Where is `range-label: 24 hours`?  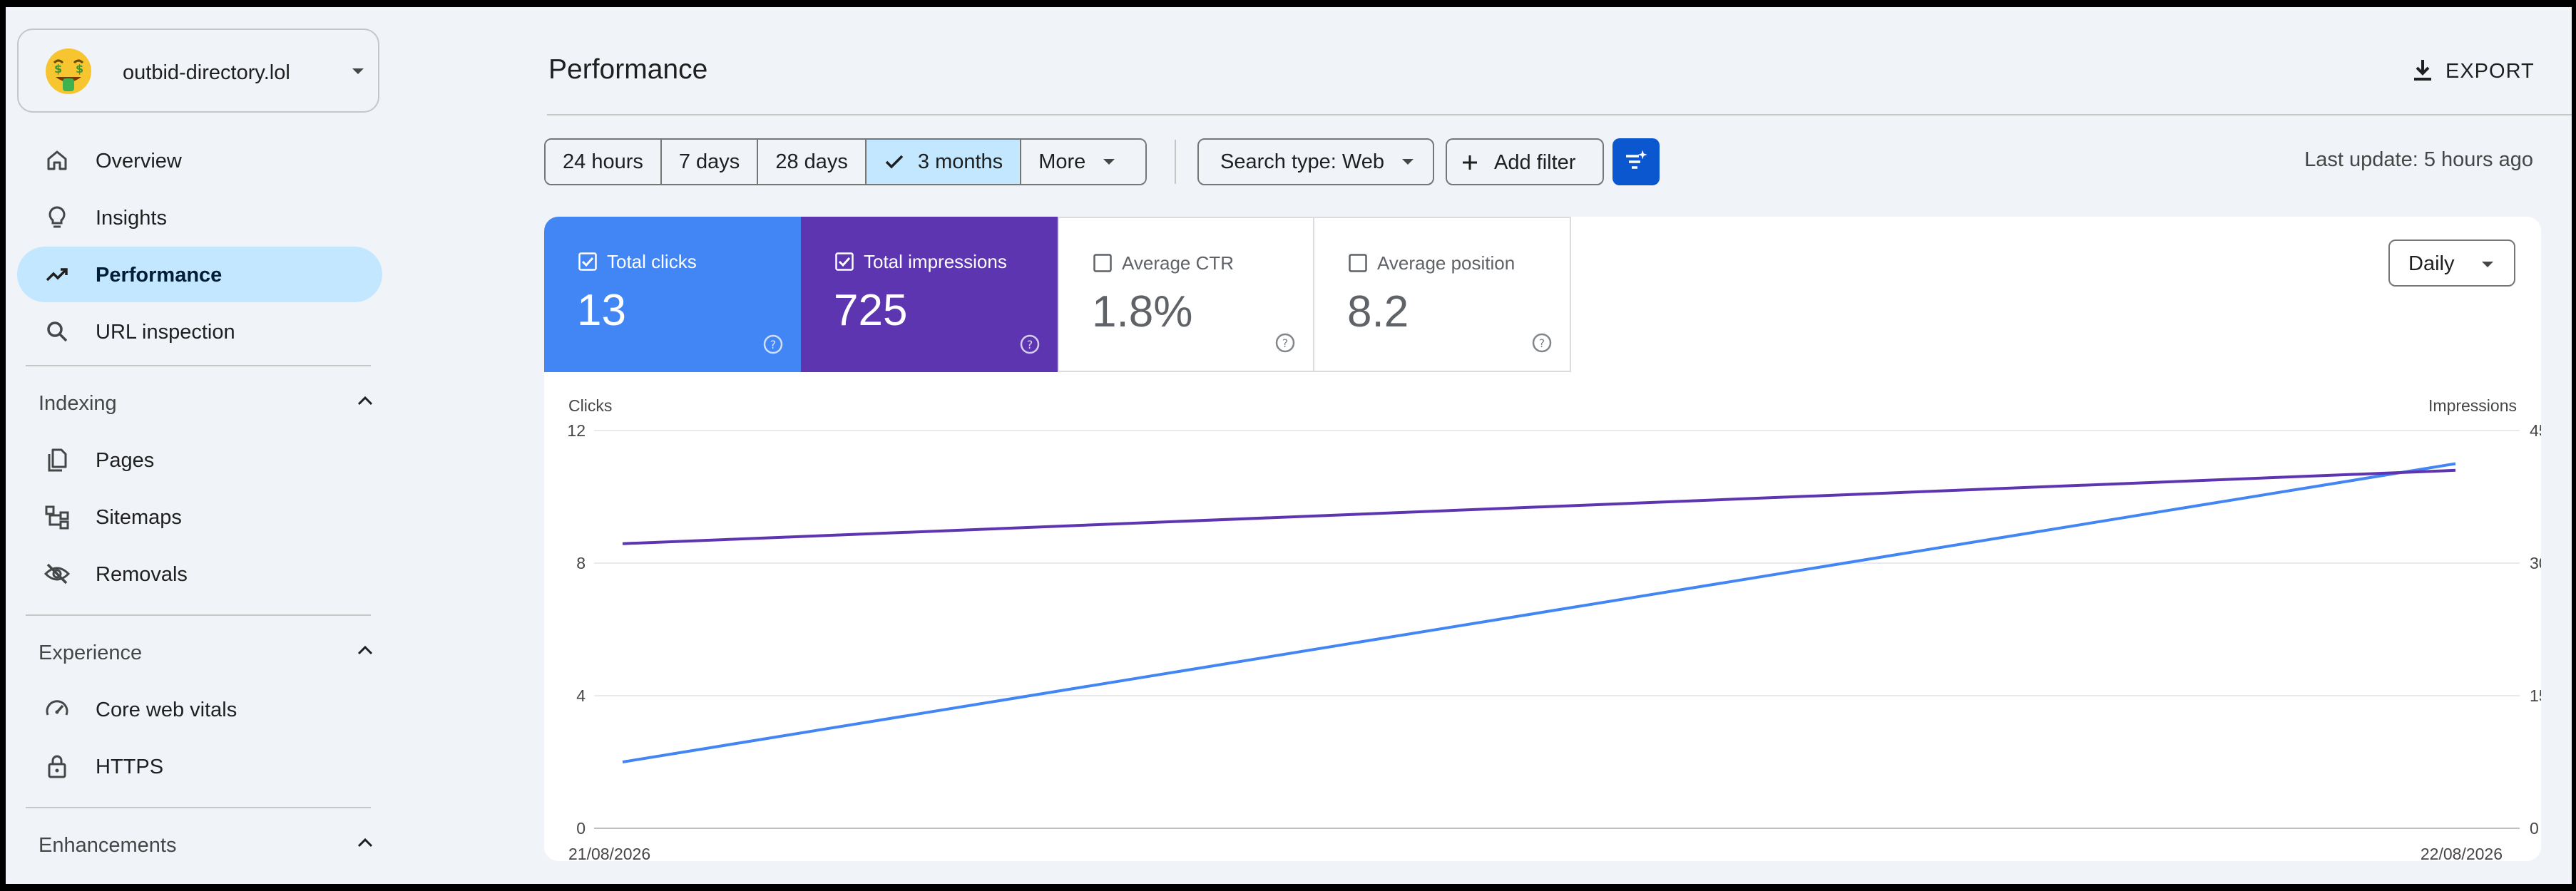
range-label: 24 hours is located at coordinates (603, 161).